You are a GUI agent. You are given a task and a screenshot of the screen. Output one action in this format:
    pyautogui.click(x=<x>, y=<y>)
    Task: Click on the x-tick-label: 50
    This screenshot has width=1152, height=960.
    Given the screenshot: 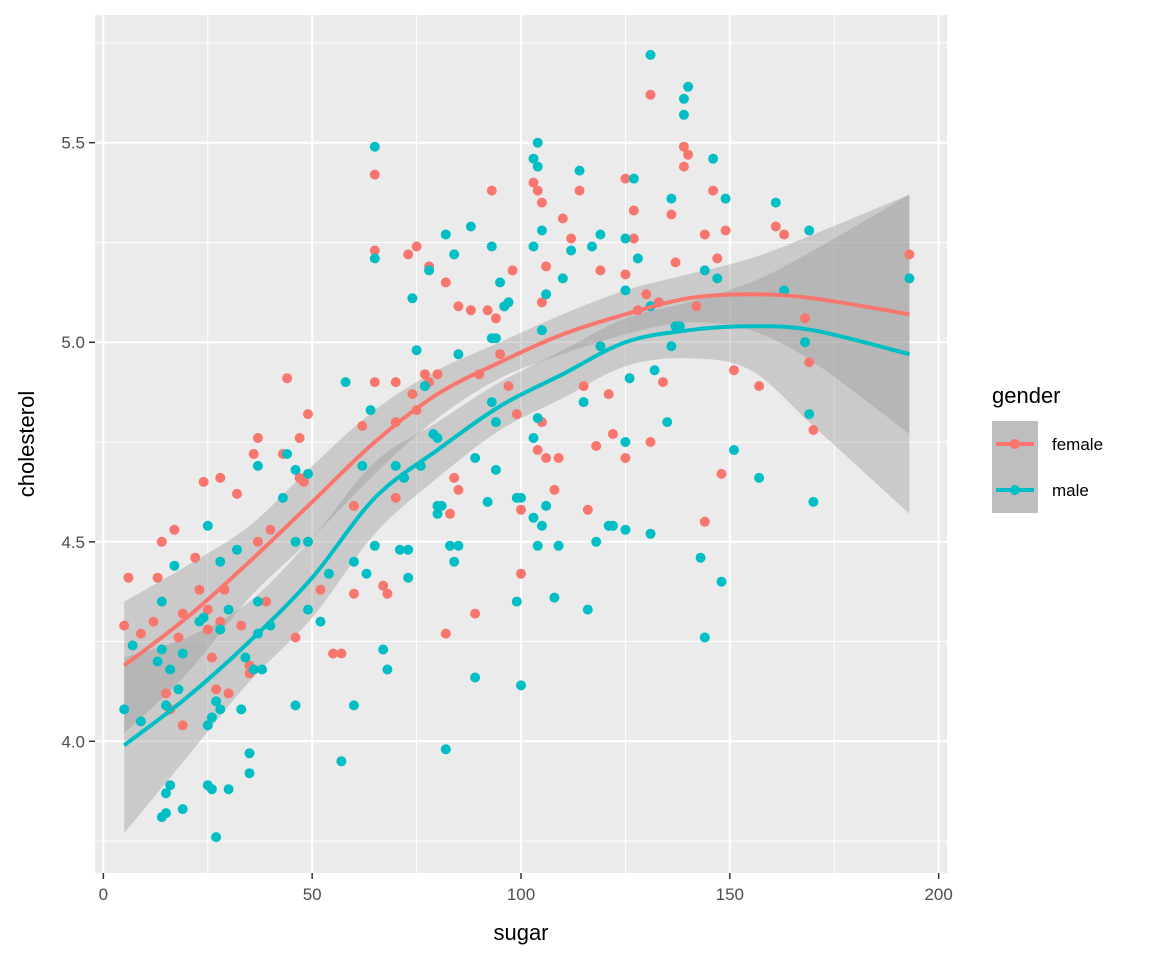 What is the action you would take?
    pyautogui.click(x=312, y=894)
    